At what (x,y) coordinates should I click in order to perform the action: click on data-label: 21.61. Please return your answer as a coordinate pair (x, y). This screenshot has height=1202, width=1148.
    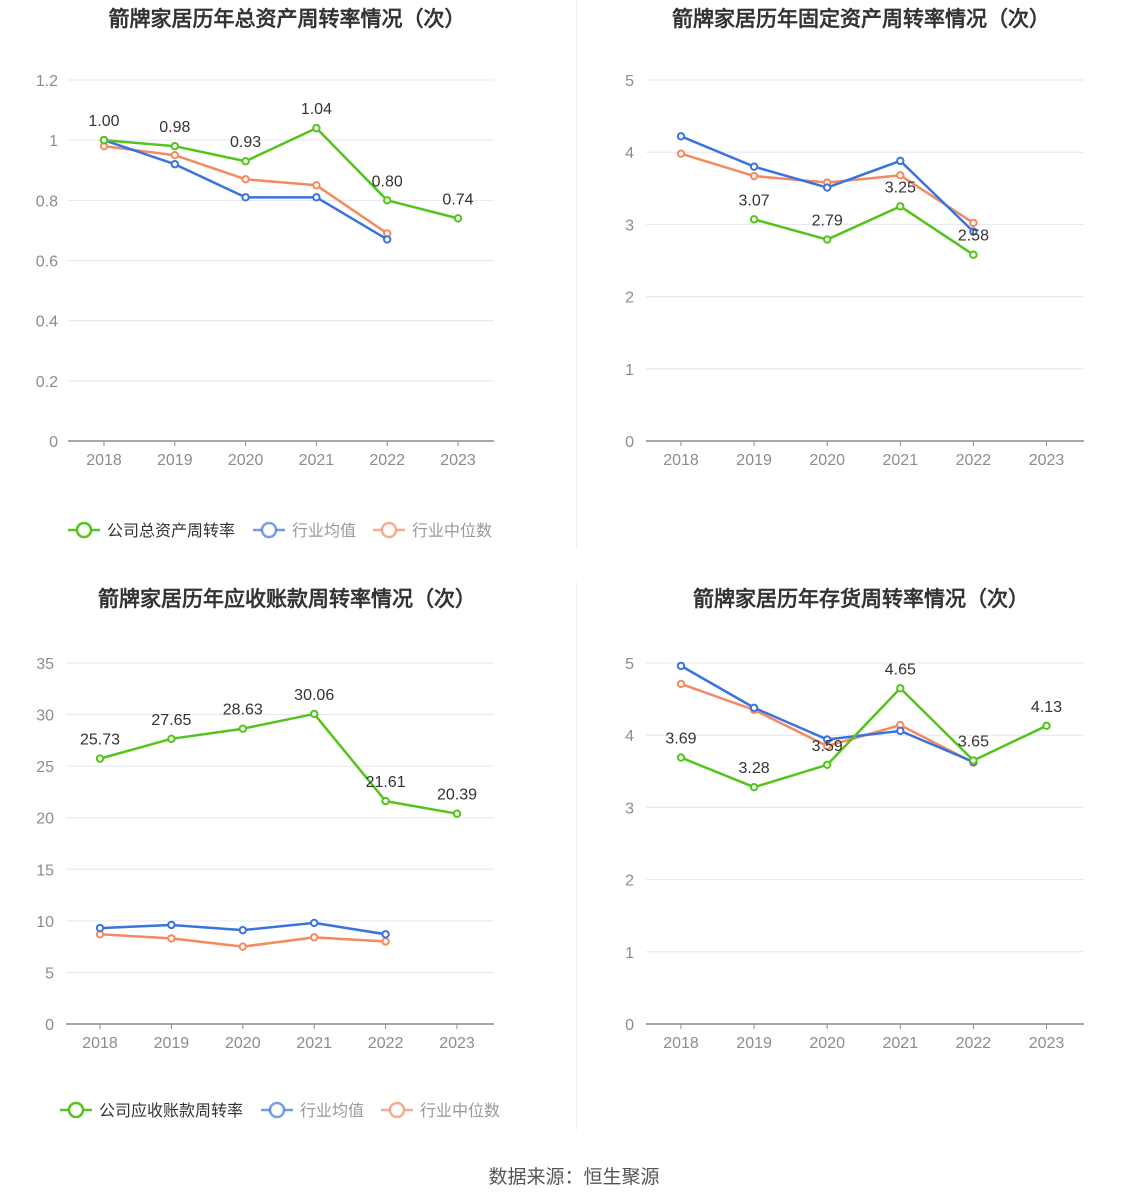
    Looking at the image, I should click on (386, 782).